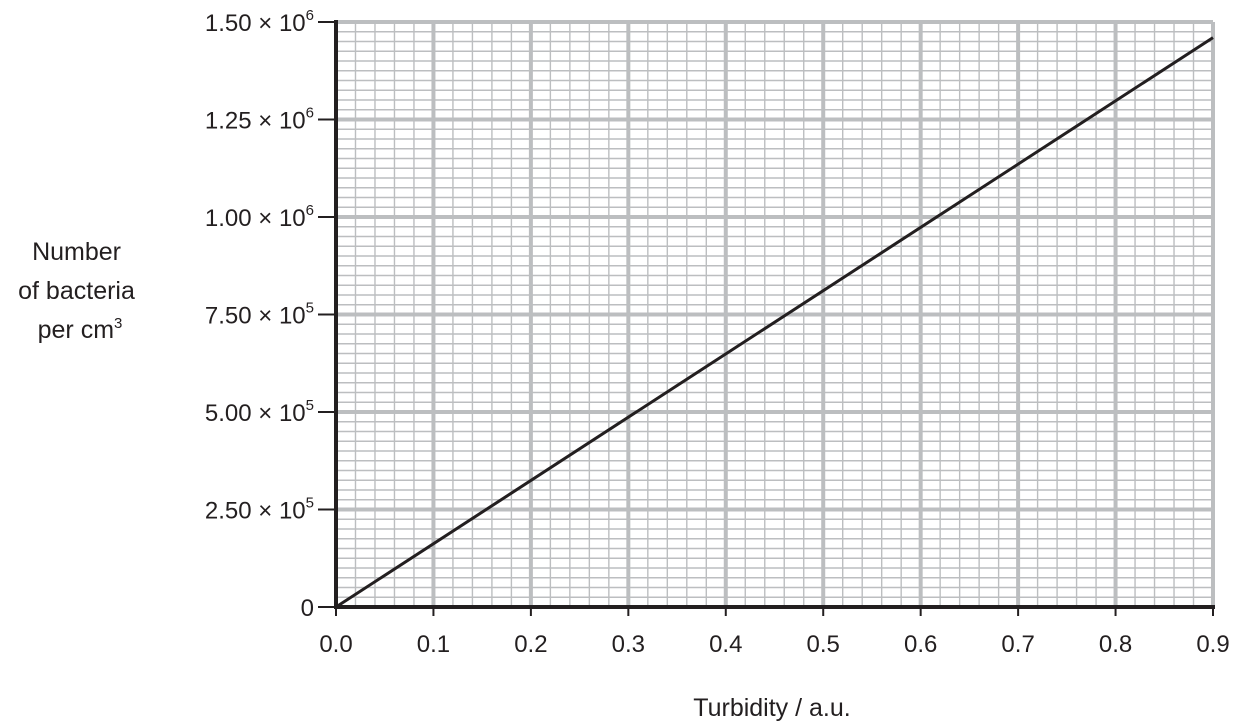 This screenshot has height=724, width=1238. I want to click on x-tick-label: 0.5, so click(823, 644).